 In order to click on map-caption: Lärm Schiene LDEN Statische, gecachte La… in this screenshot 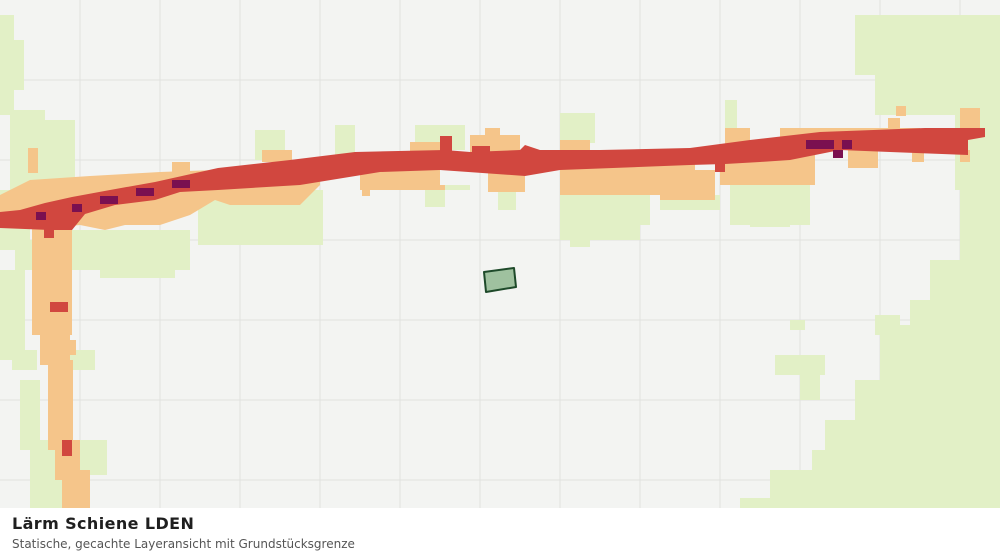, I will do `click(500, 534)`.